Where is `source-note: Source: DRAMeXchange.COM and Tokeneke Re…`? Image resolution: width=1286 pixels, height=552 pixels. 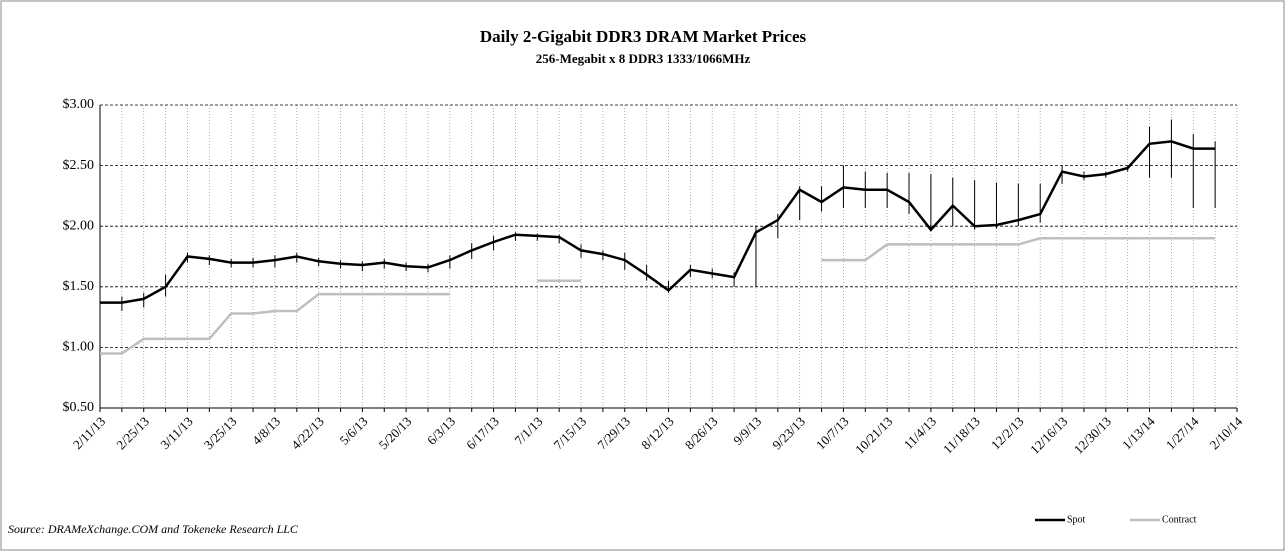 source-note: Source: DRAMeXchange.COM and Tokeneke Re… is located at coordinates (153, 529).